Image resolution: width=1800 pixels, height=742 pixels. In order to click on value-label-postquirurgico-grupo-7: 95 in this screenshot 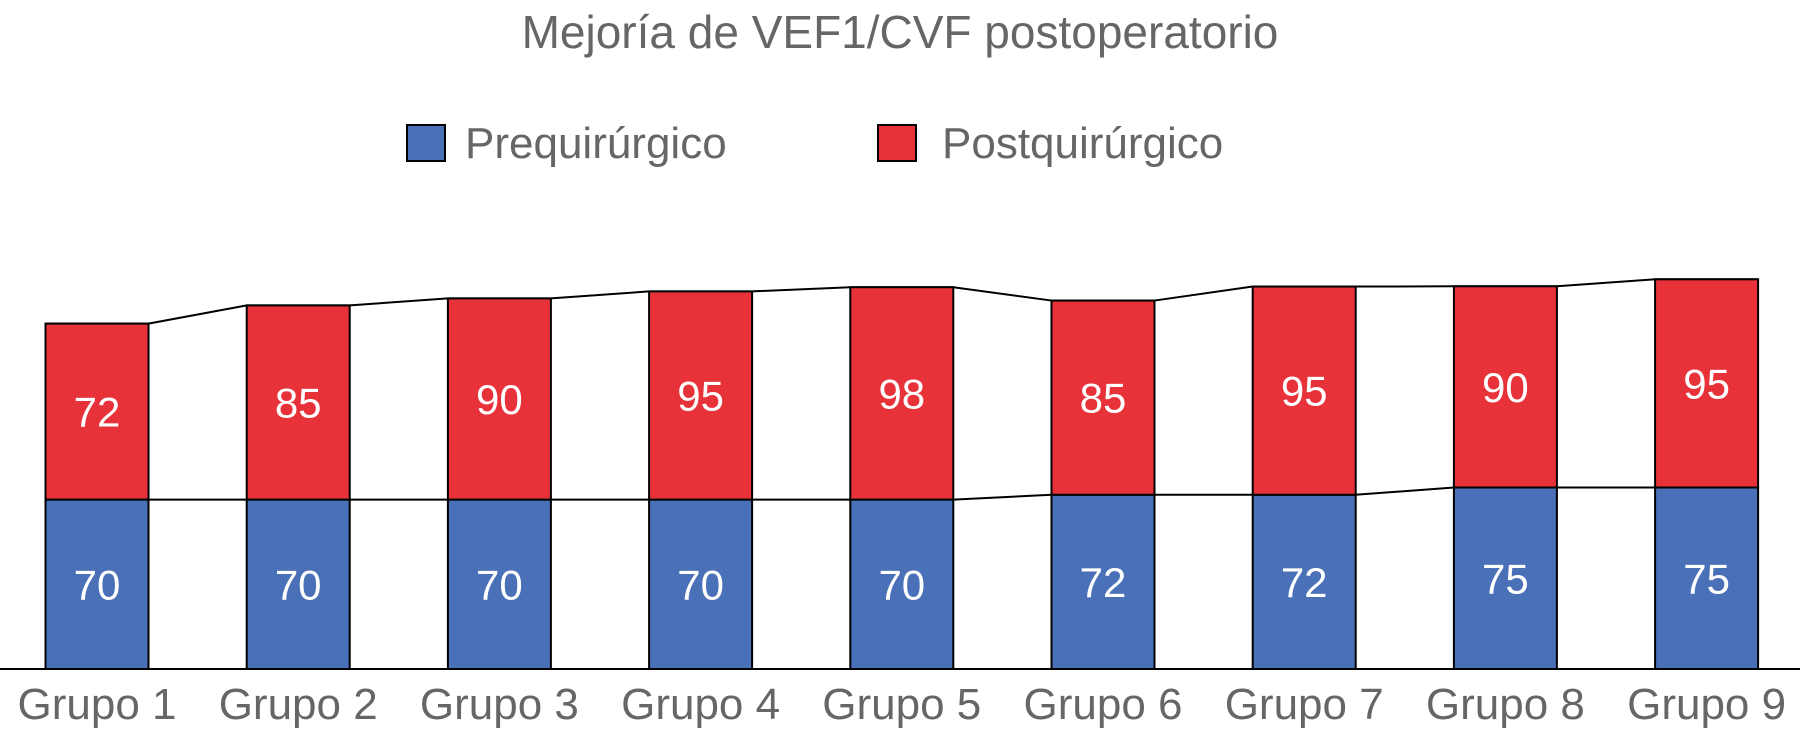, I will do `click(1304, 391)`.